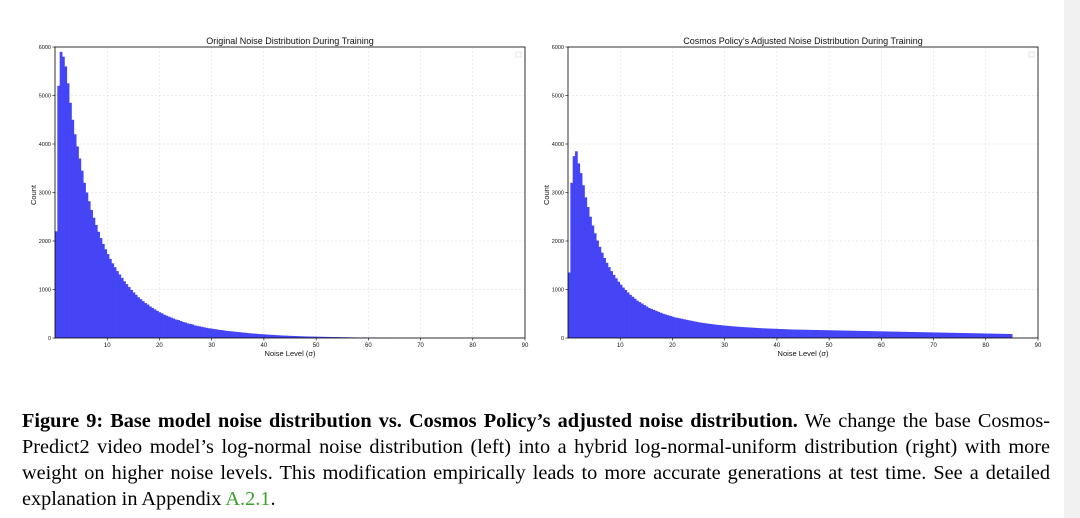  What do you see at coordinates (248, 499) in the screenshot?
I see `appendix-link: A.2.1` at bounding box center [248, 499].